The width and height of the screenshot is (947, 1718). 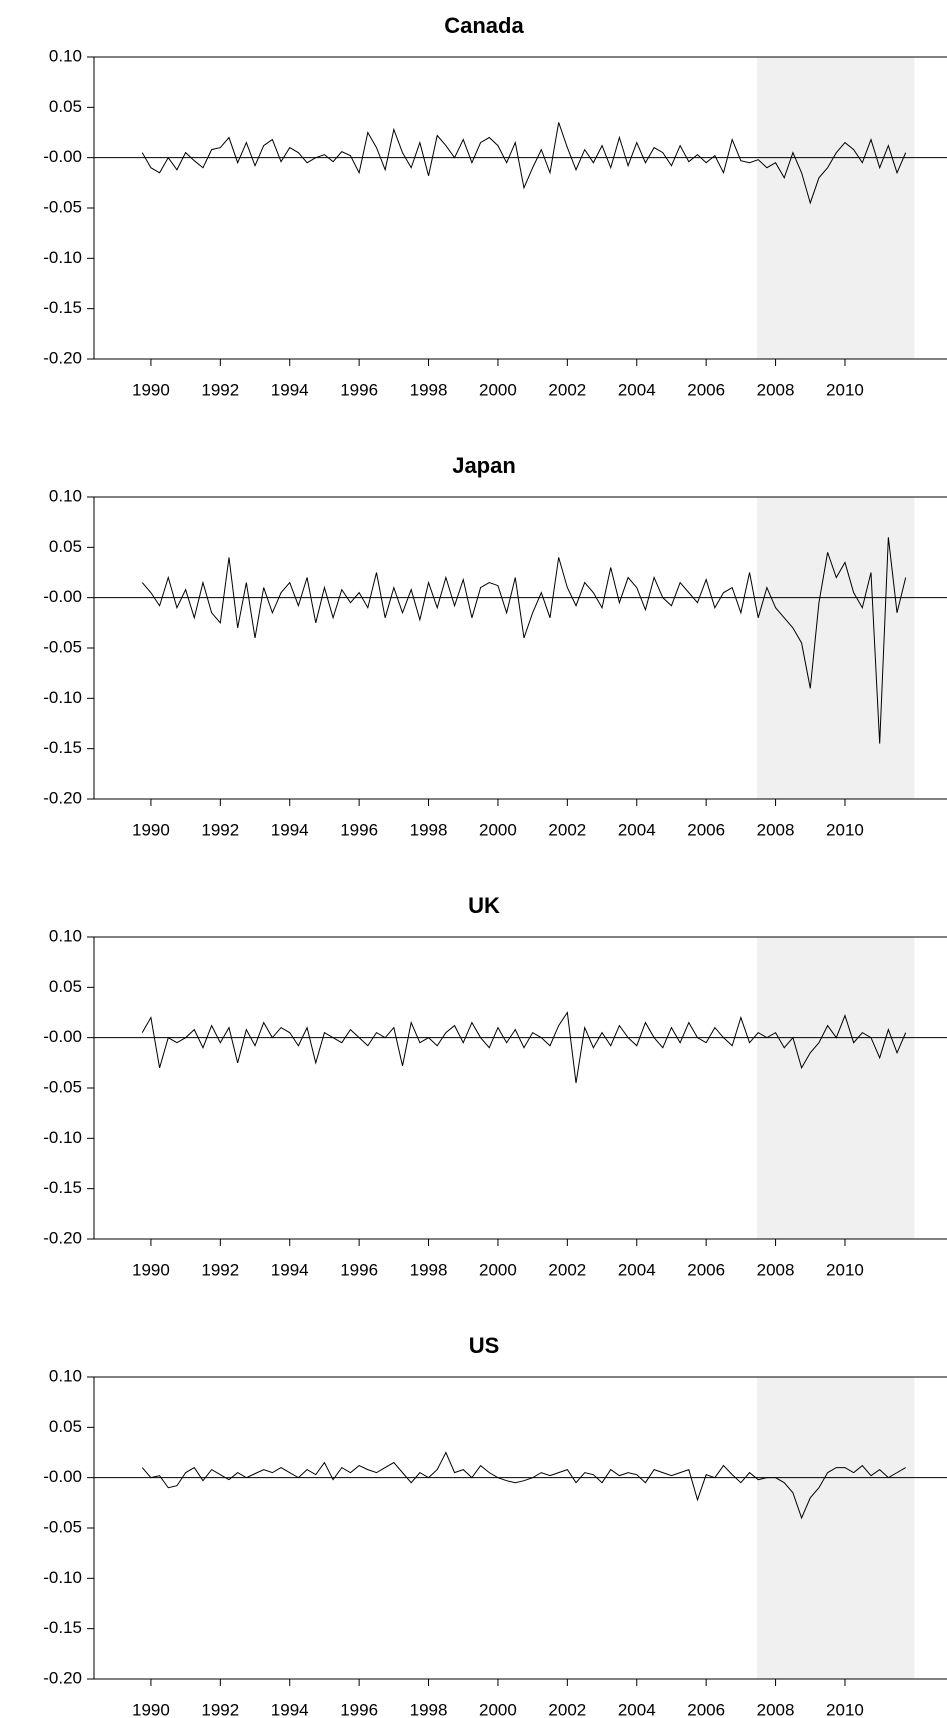 I want to click on chart-title: US, so click(x=484, y=1345).